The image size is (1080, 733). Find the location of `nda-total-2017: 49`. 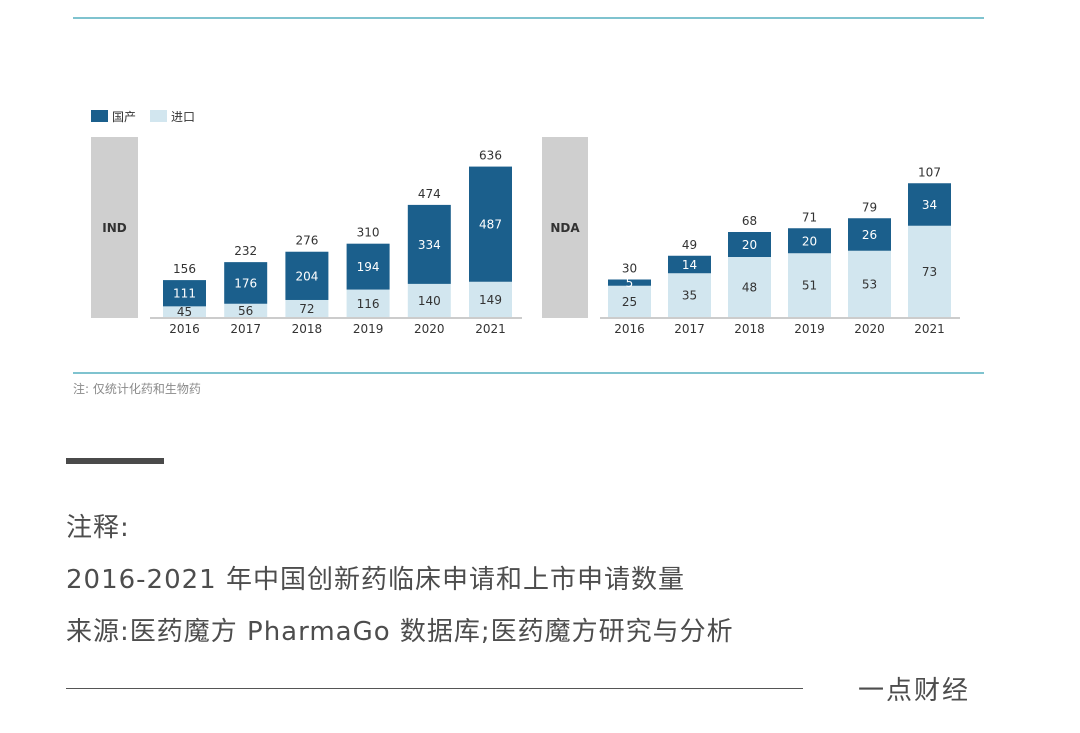

nda-total-2017: 49 is located at coordinates (689, 245).